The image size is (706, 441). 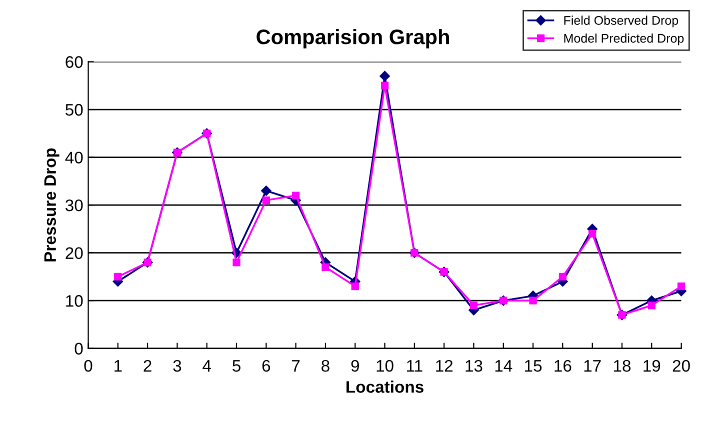 I want to click on y-tick-label: 40, so click(x=74, y=158).